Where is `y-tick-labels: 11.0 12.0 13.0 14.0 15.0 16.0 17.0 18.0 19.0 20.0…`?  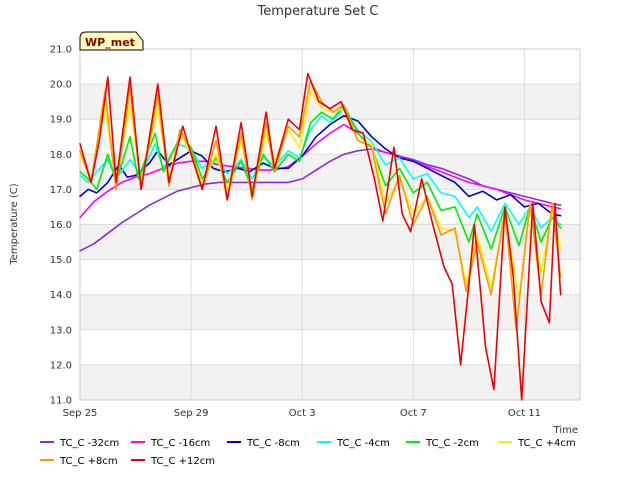
y-tick-labels: 11.0 12.0 13.0 14.0 15.0 16.0 17.0 18.0 19.0 20.0… is located at coordinates (61, 226).